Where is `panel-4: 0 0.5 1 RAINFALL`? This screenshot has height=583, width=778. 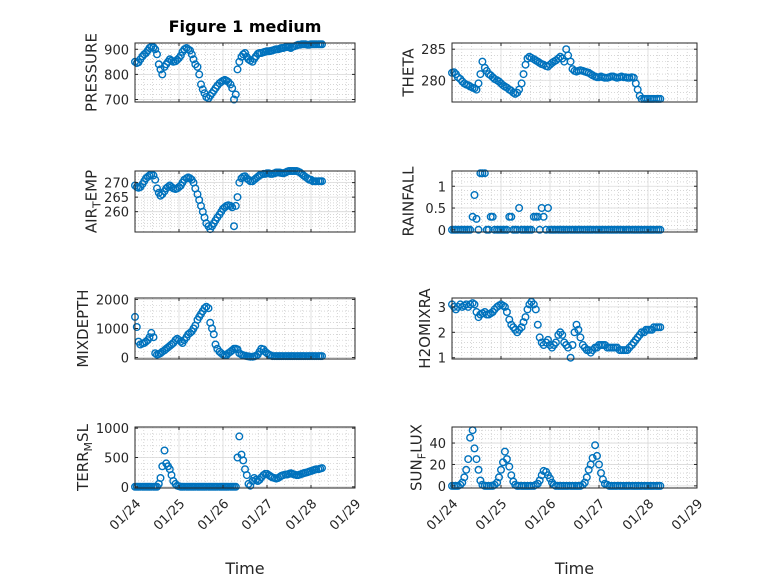 panel-4: 0 0.5 1 RAINFALL is located at coordinates (548, 202).